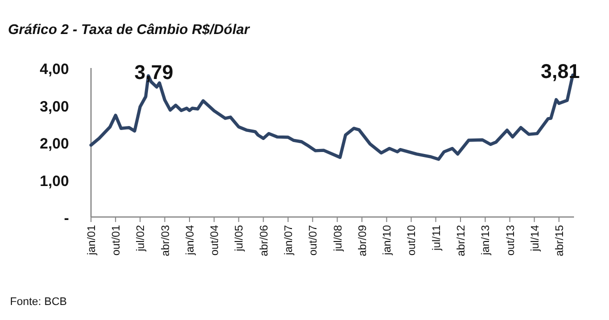  Describe the element at coordinates (66, 218) in the screenshot. I see `y-tick-label: -` at that location.